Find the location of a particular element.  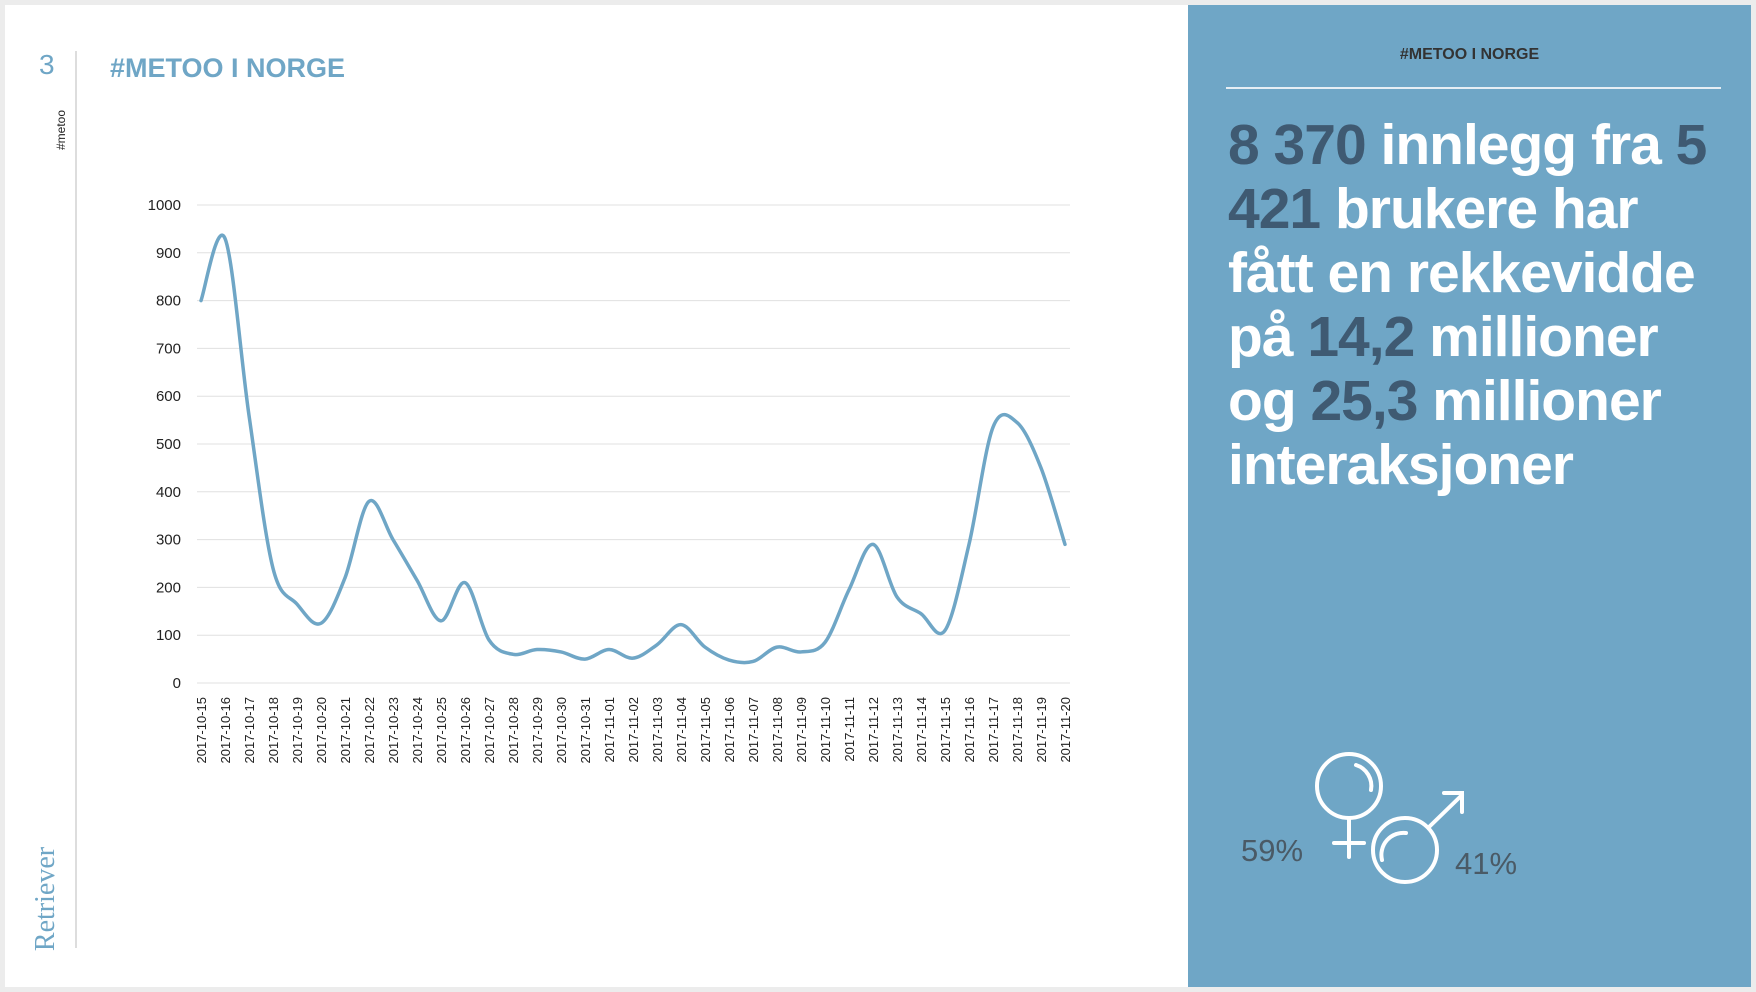

x-tick-label: 2017-10-18 is located at coordinates (273, 730).